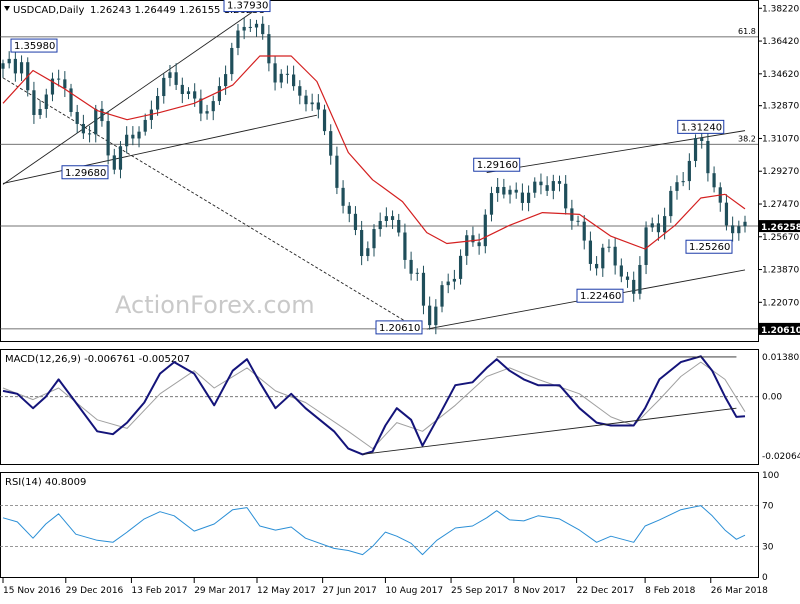 The height and width of the screenshot is (604, 800). What do you see at coordinates (479, 591) in the screenshot?
I see `x-axis-tick-label: 25 Sep 2017` at bounding box center [479, 591].